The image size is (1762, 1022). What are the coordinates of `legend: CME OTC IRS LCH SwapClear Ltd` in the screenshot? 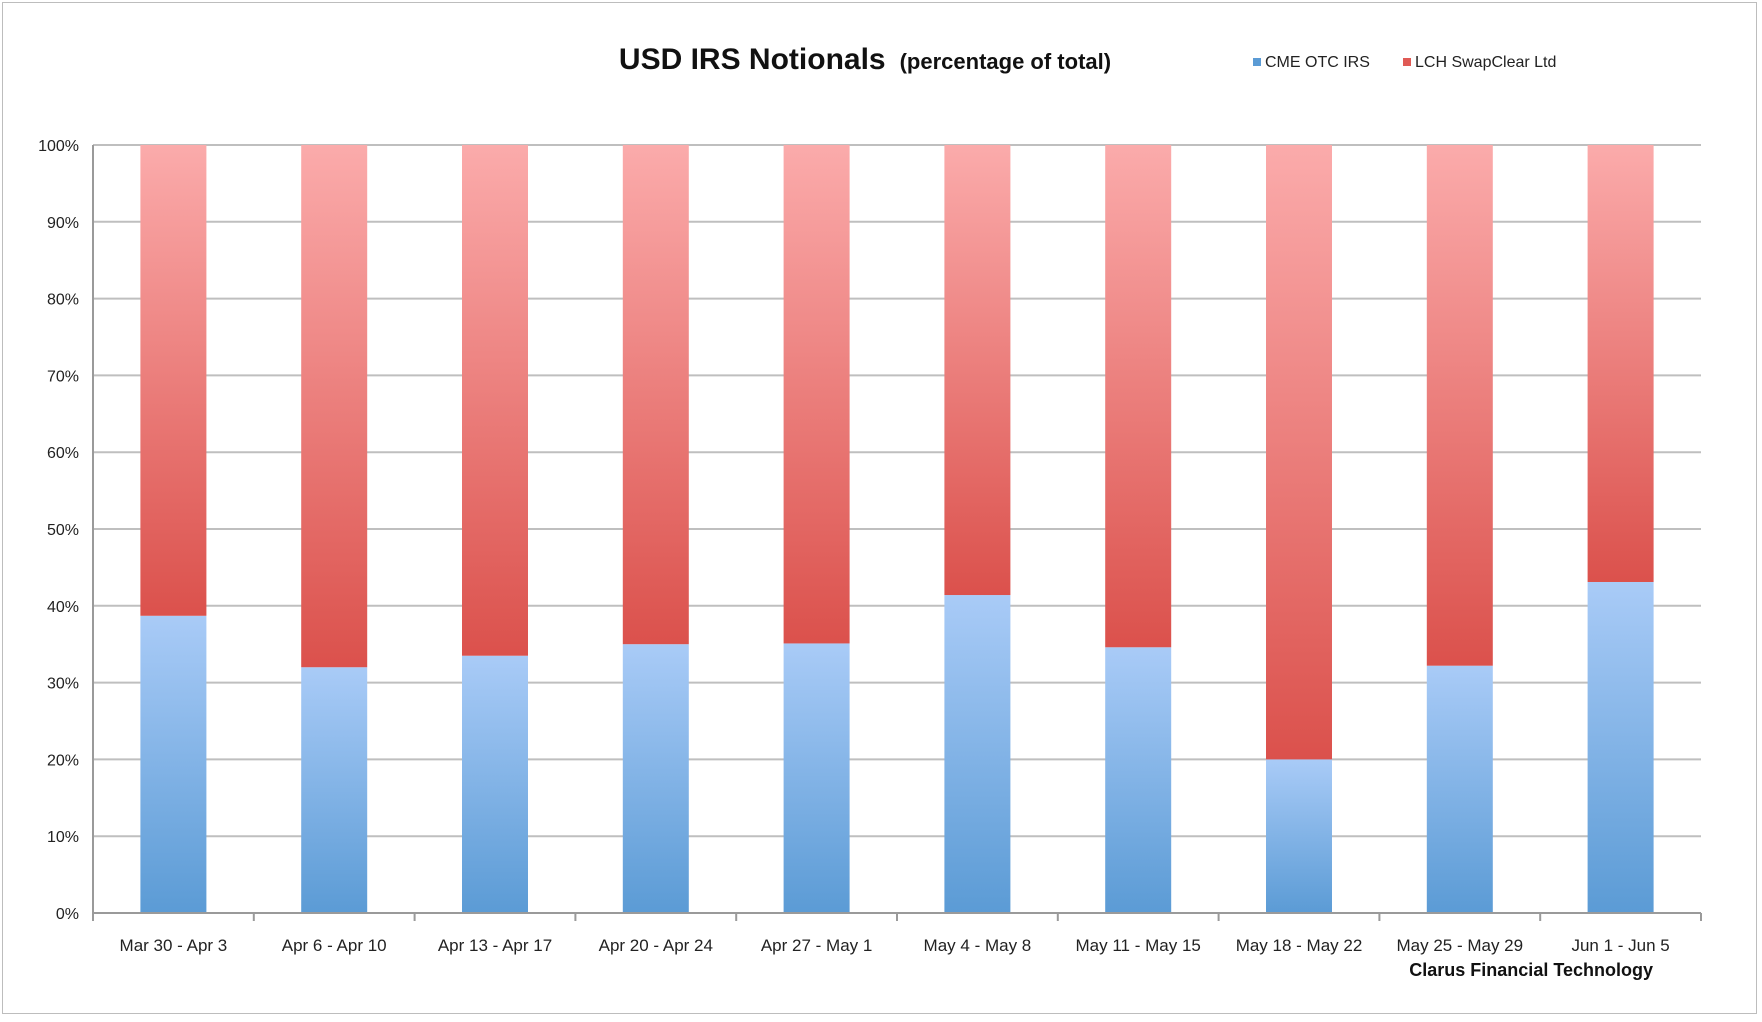 It's located at (1404, 62).